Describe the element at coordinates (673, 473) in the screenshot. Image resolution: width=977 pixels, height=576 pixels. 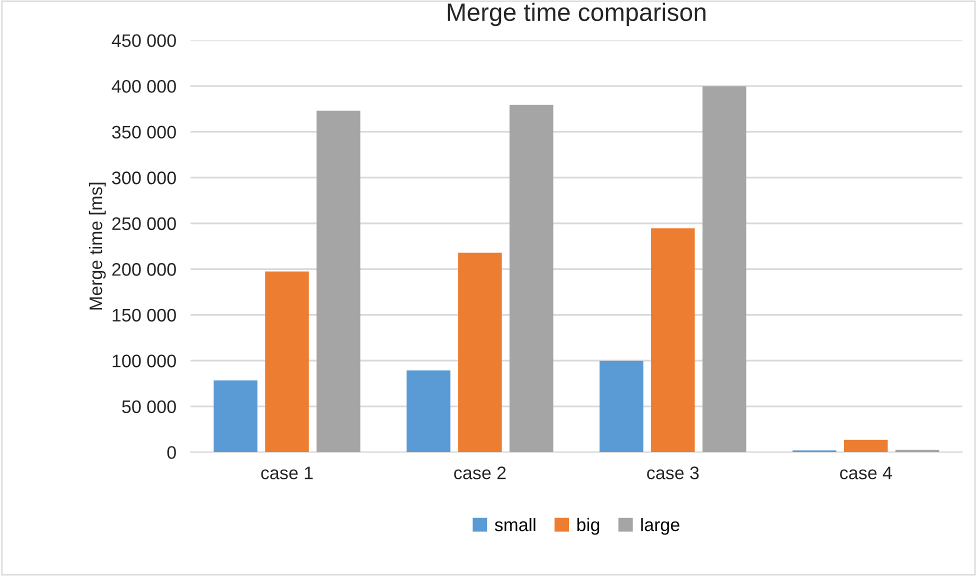
I see `x-tick-label: case 3` at that location.